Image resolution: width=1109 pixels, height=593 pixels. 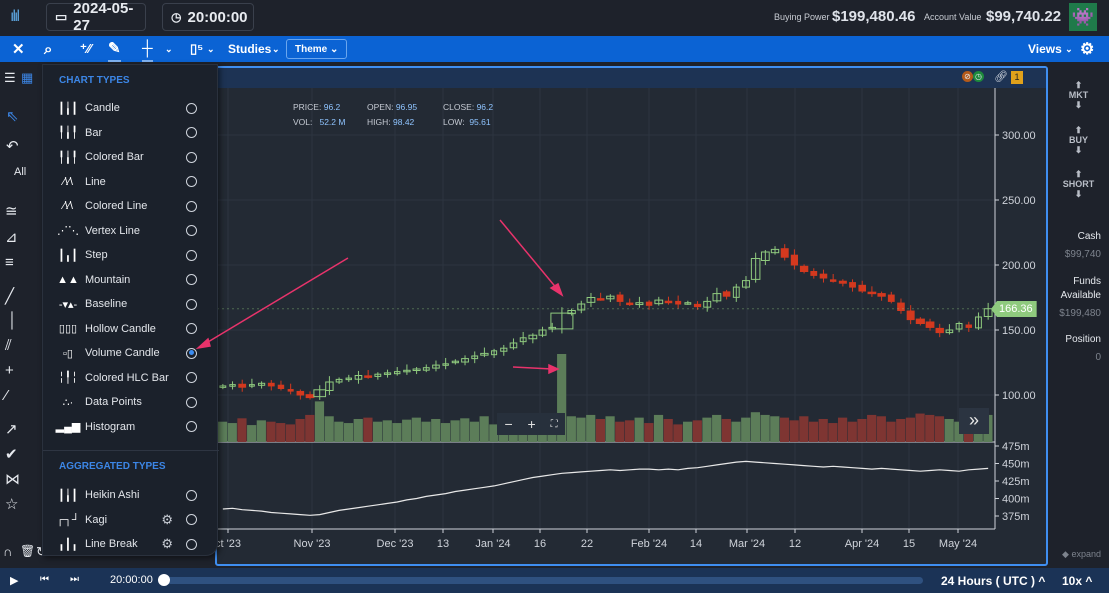 I want to click on disabled-status-icon: ⊘, so click(x=967, y=76).